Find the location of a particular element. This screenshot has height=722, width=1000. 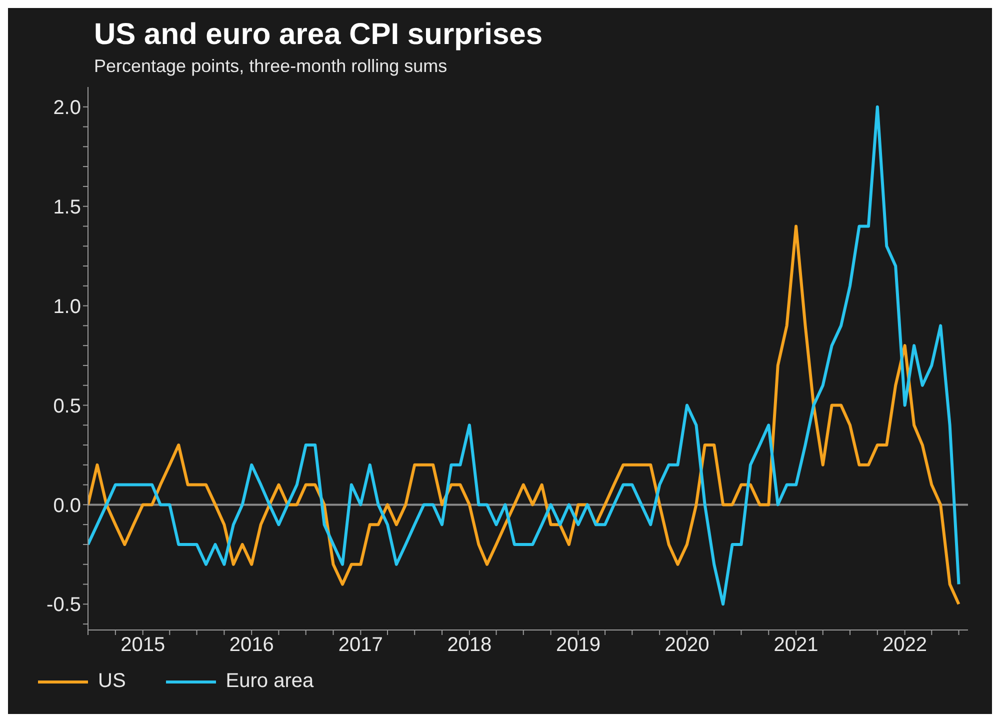

x-tick-label: 2016 is located at coordinates (251, 645).